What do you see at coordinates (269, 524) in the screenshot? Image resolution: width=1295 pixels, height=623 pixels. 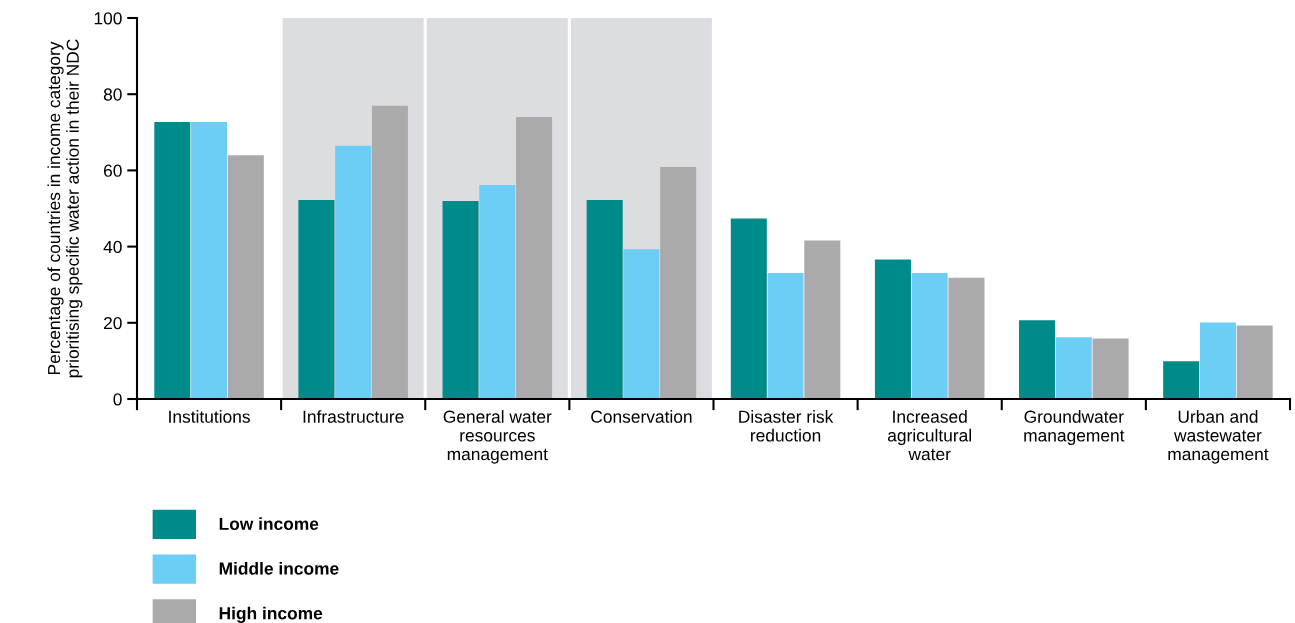 I see `legend-label: Low income` at bounding box center [269, 524].